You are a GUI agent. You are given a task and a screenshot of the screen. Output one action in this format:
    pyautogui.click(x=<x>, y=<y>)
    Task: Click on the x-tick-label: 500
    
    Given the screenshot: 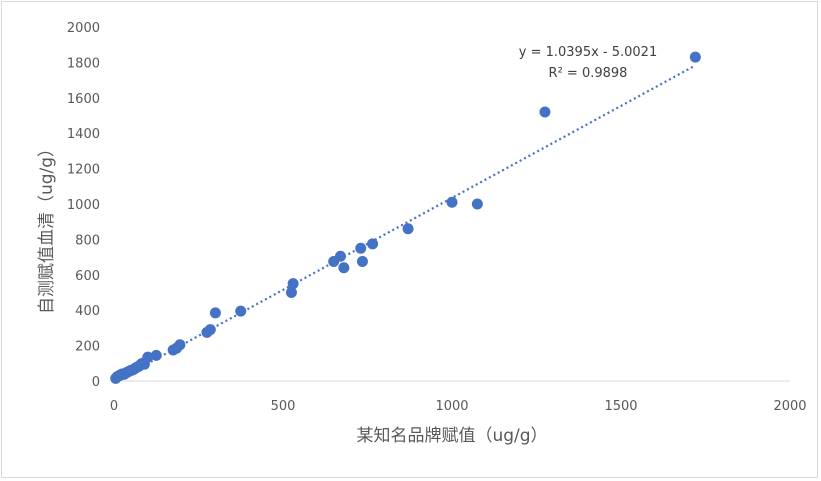 What is the action you would take?
    pyautogui.click(x=283, y=406)
    